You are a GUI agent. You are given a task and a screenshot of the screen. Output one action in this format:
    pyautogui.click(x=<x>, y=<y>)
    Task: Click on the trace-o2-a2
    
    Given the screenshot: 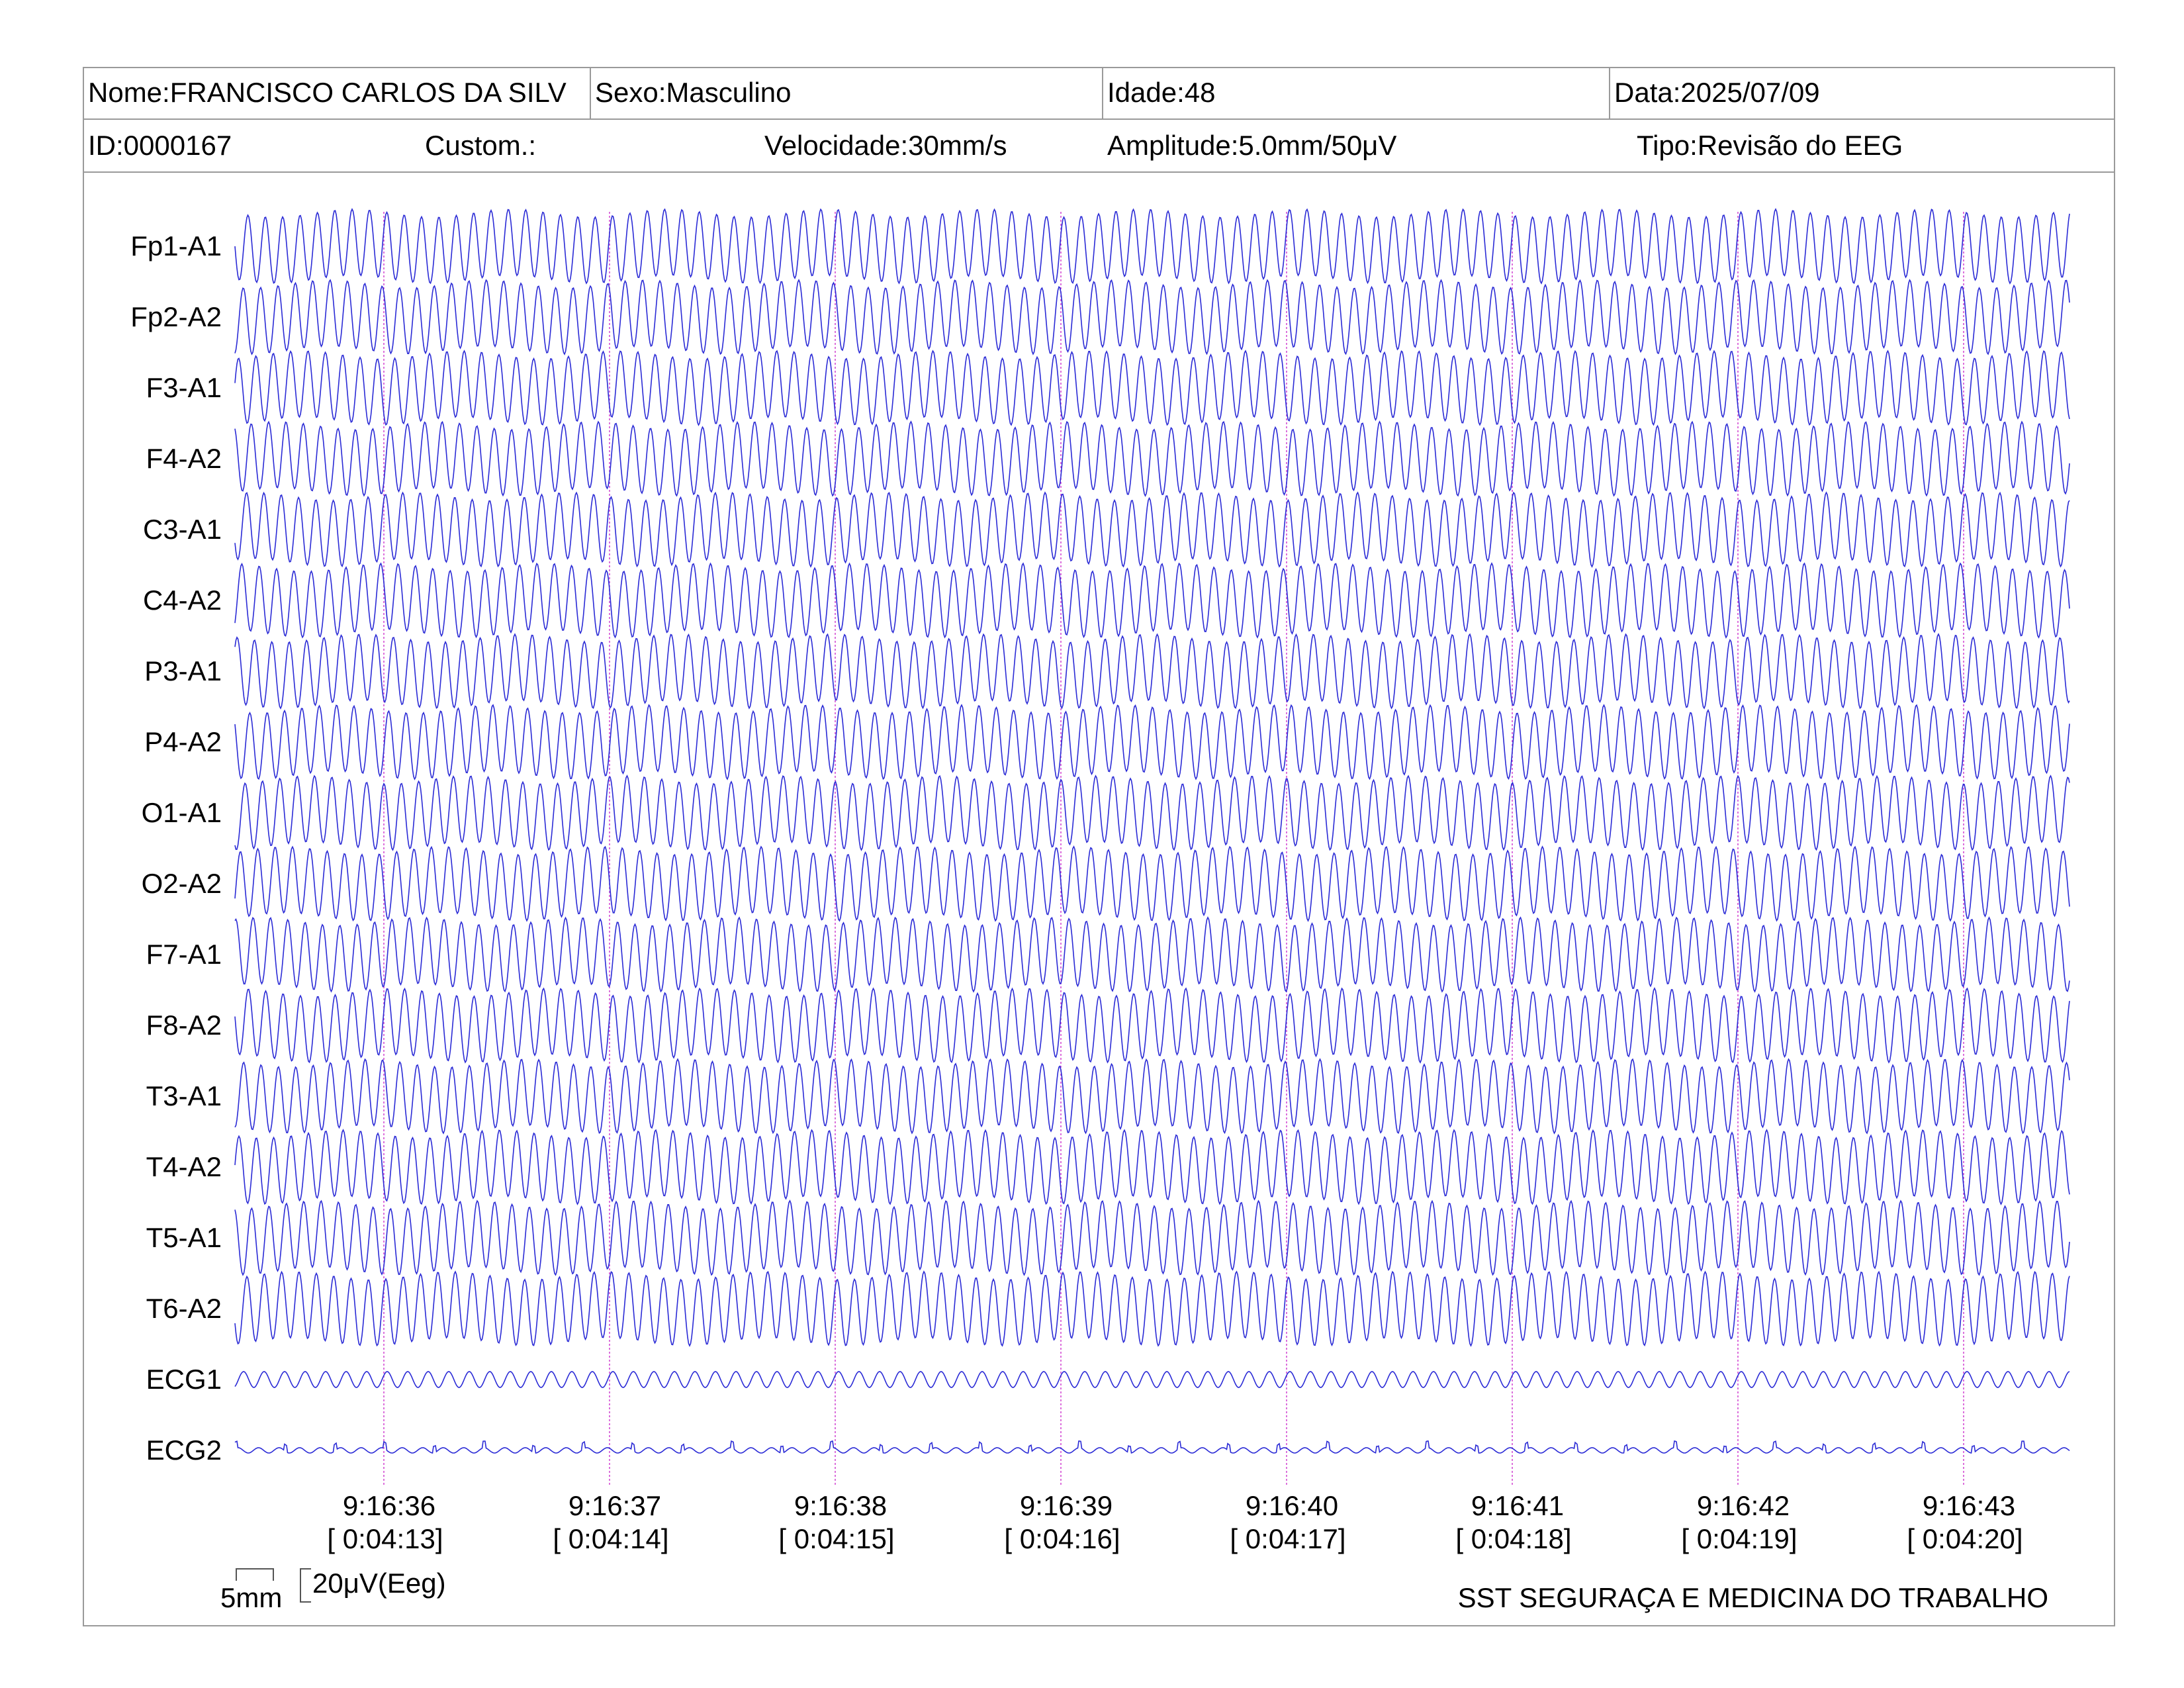 What is the action you would take?
    pyautogui.click(x=1152, y=883)
    